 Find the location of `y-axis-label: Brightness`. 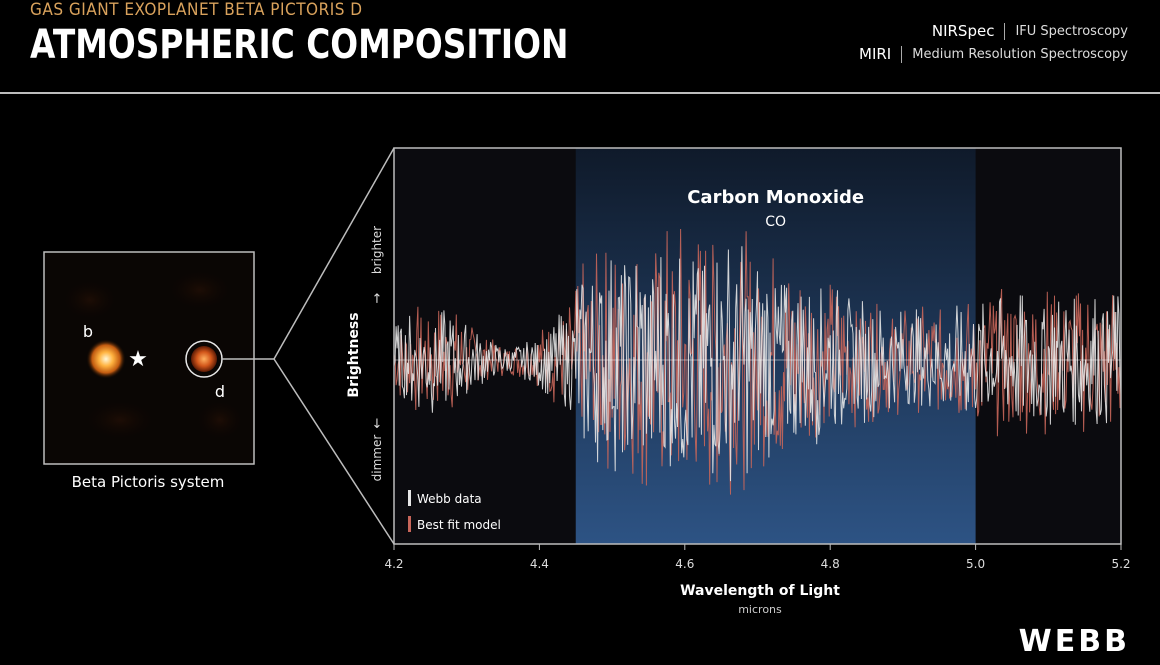

y-axis-label: Brightness is located at coordinates (354, 354).